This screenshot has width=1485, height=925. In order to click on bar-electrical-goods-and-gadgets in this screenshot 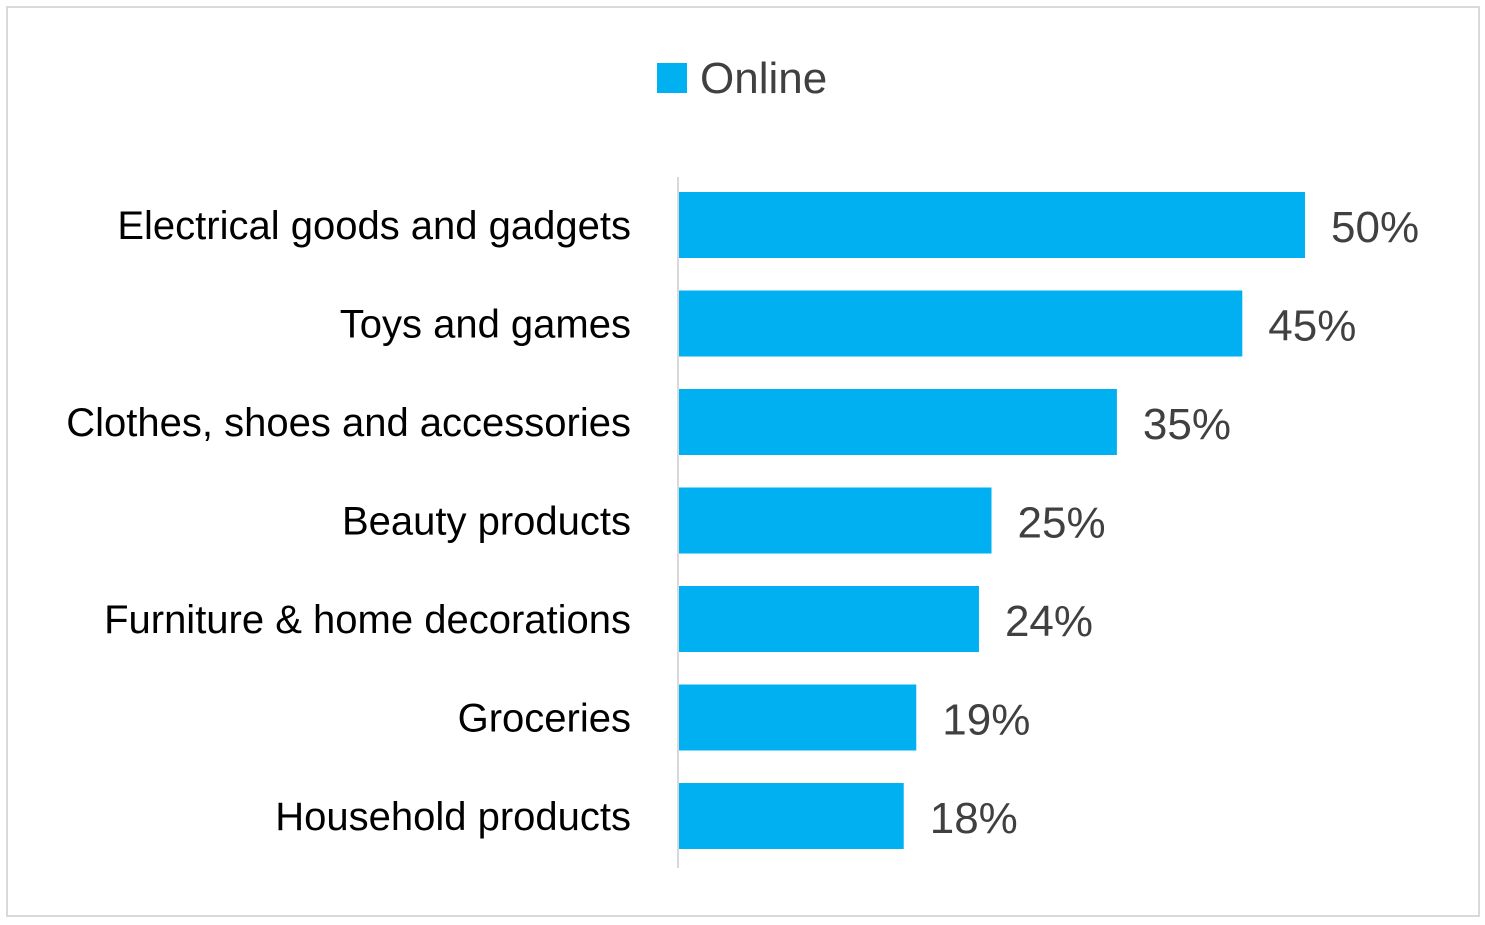, I will do `click(992, 225)`.